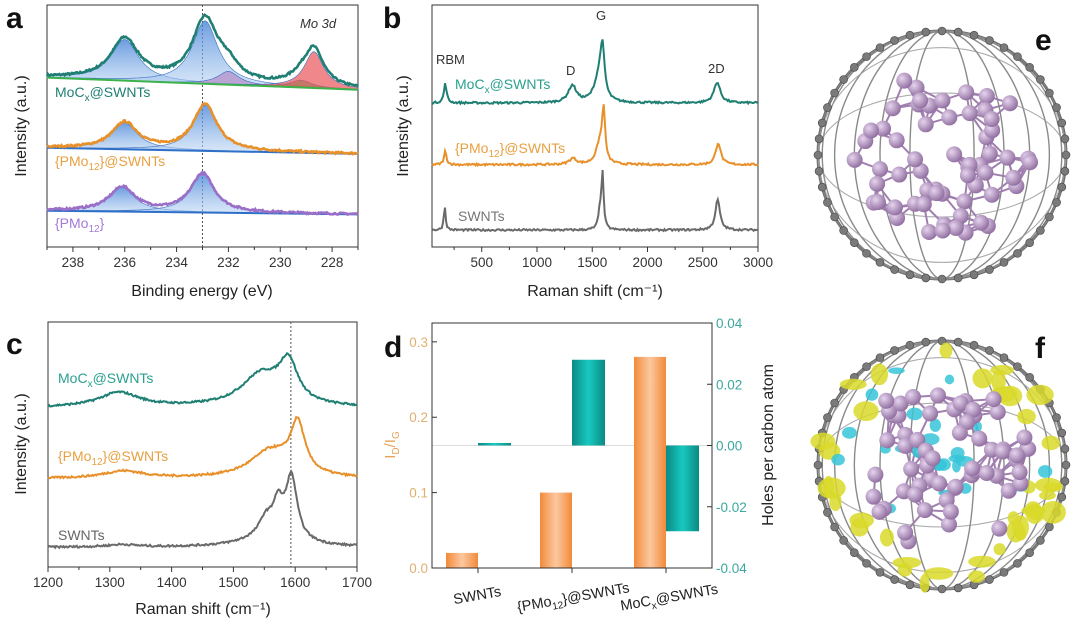  I want to click on category-label: {PMo12}@SWNTs, so click(573, 599).